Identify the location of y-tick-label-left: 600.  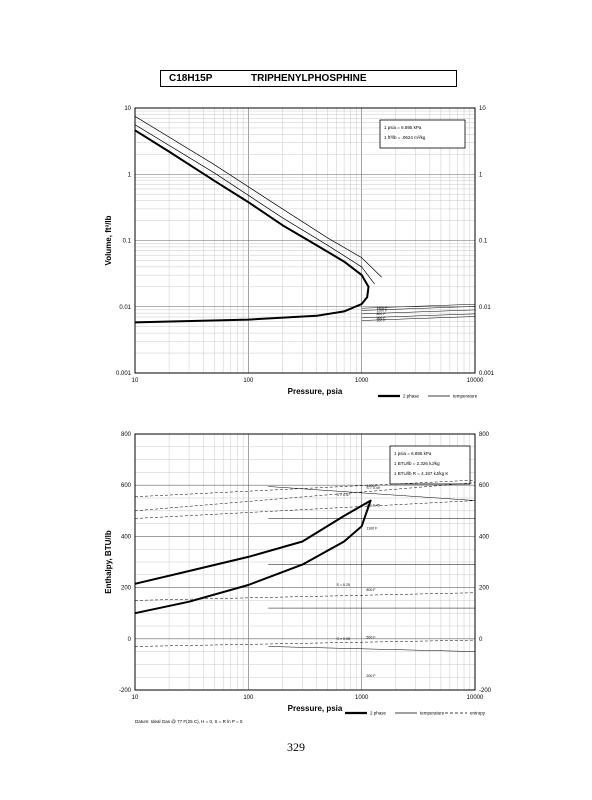
(126, 486).